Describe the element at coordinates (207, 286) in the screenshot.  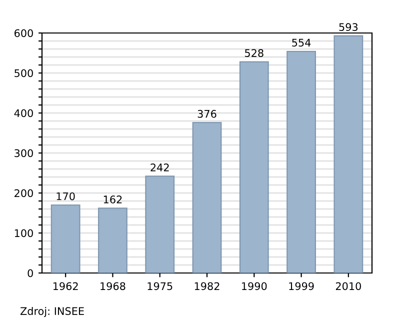
I see `x-tick-label: 1982` at that location.